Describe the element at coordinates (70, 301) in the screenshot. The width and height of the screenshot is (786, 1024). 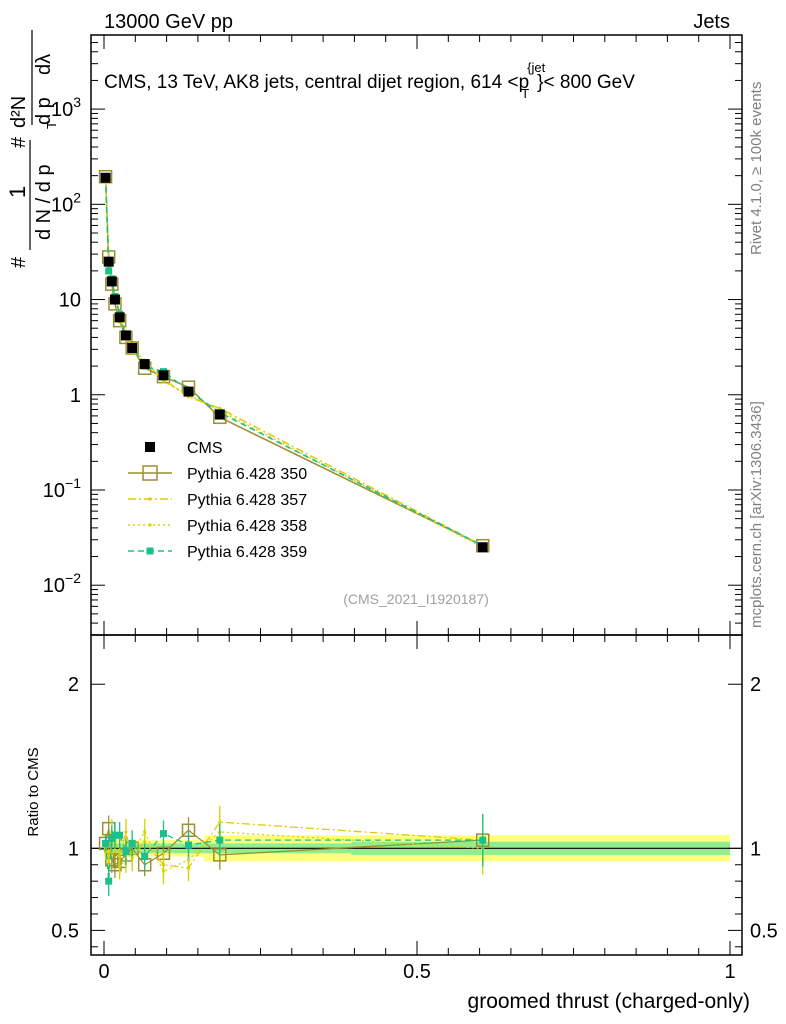
I see `main-y-tick-label: 10` at that location.